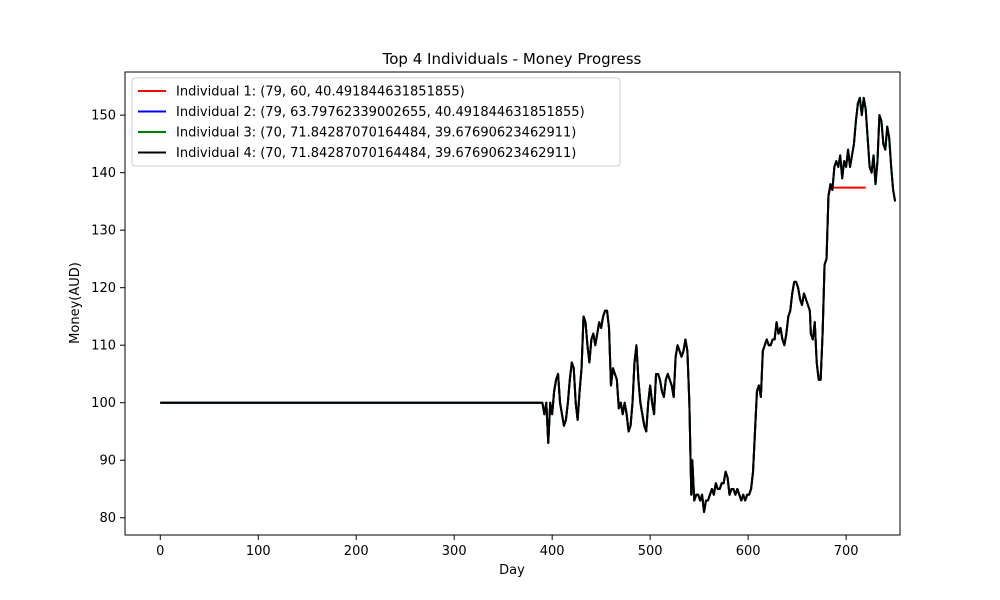 Image resolution: width=1000 pixels, height=600 pixels. Describe the element at coordinates (552, 551) in the screenshot. I see `x-tick-label: 400` at that location.